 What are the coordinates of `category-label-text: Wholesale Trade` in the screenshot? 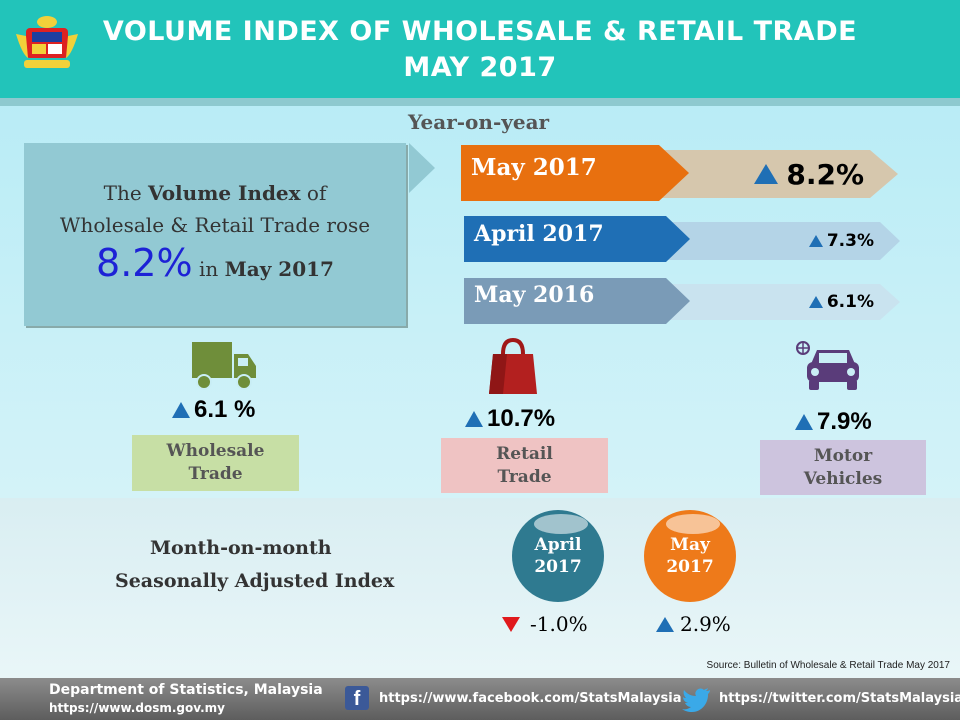 It's located at (215, 462).